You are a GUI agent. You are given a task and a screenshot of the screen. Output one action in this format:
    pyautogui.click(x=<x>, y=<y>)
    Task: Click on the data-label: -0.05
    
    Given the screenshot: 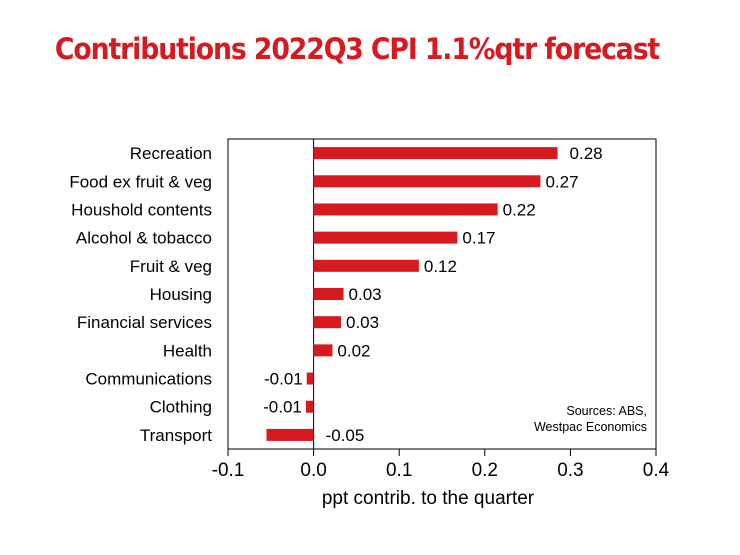 What is the action you would take?
    pyautogui.click(x=345, y=435)
    